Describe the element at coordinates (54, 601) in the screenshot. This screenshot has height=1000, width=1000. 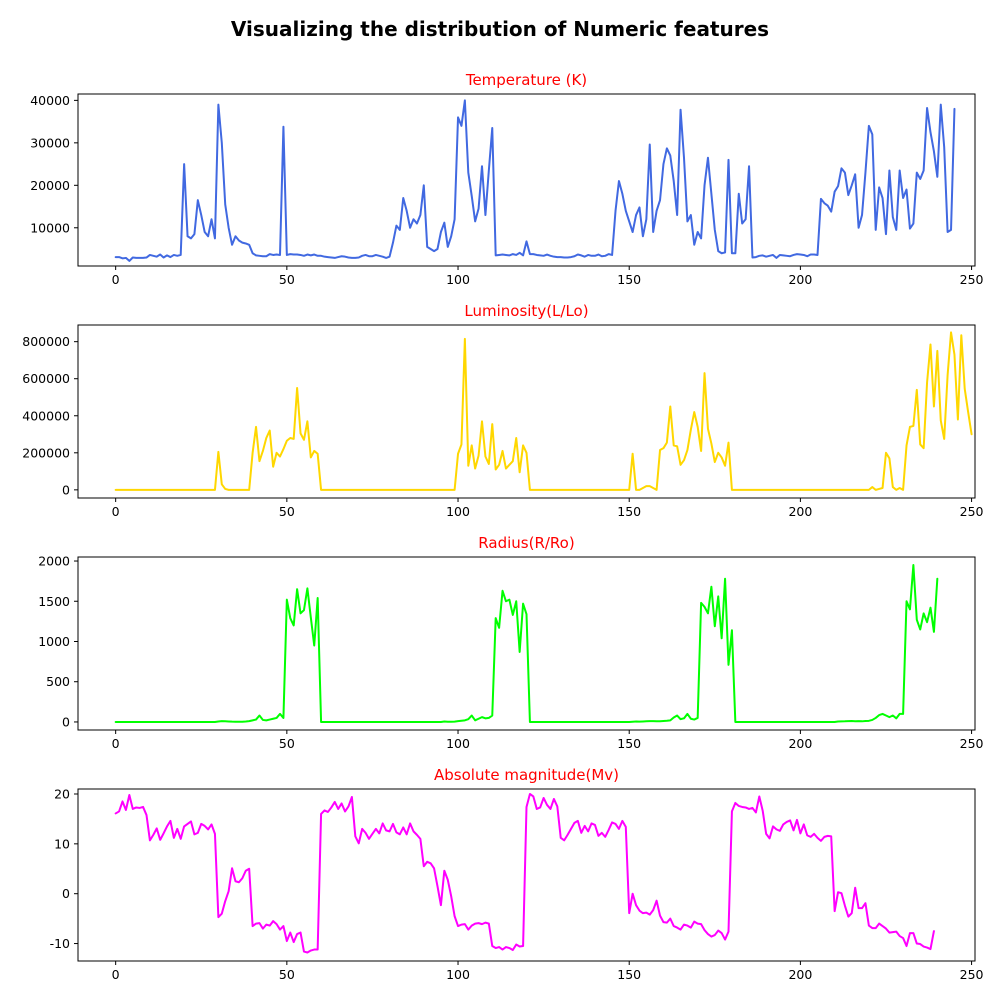
I see `y-tick-label: 1500` at that location.